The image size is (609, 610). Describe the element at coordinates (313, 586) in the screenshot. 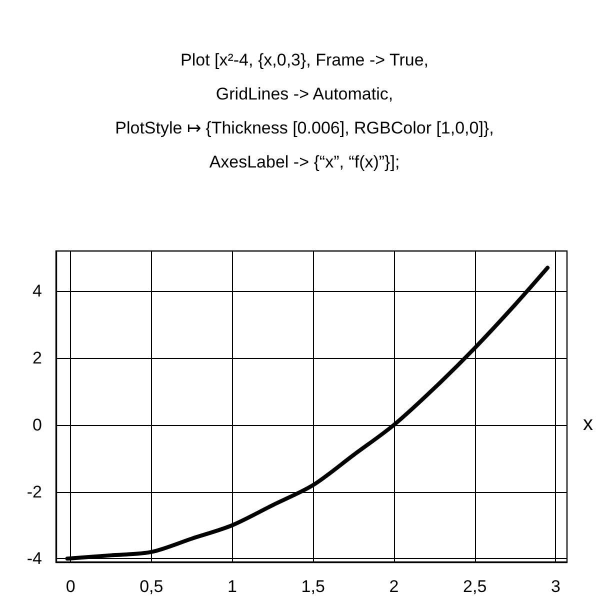

I see `x-tick-label: 1,5` at that location.